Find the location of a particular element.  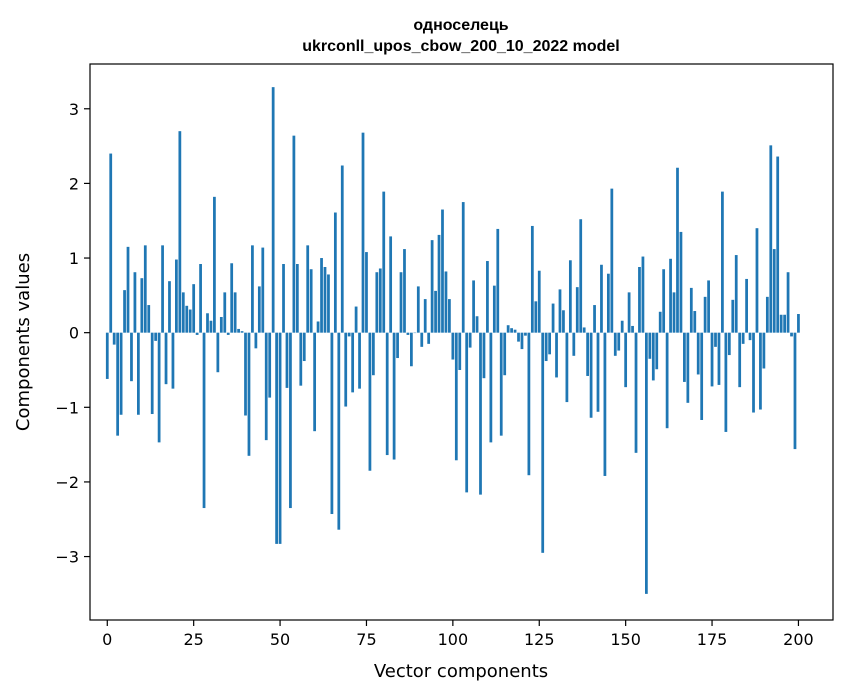

x-tick-label: 100 is located at coordinates (453, 639).